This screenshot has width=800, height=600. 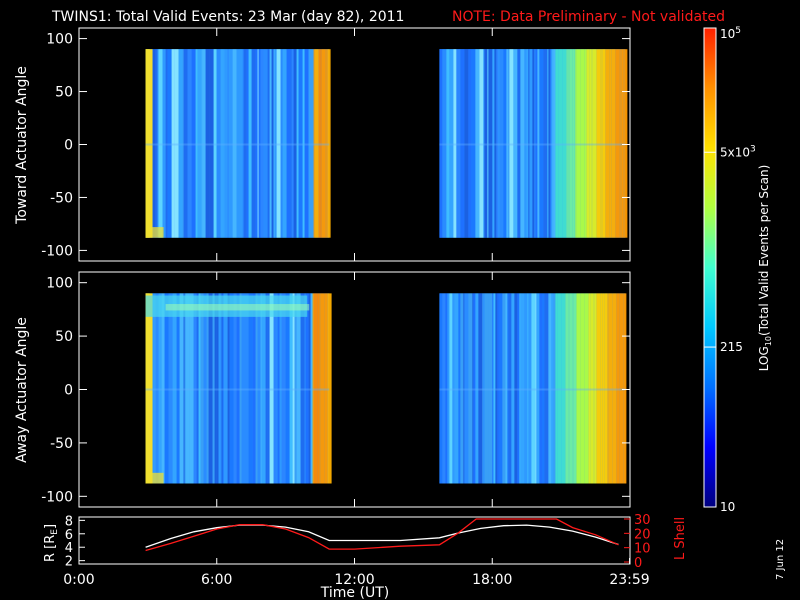 I want to click on preliminary-note: NOTE: Data Preliminary - Not validated, so click(x=588, y=17).